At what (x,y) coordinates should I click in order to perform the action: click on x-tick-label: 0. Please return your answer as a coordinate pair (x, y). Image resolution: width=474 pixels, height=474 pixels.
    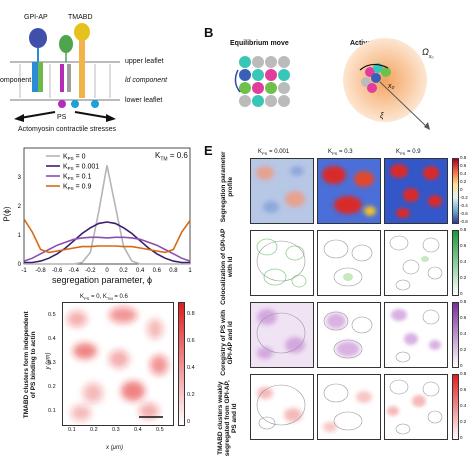
    Looking at the image, I should click on (107, 271).